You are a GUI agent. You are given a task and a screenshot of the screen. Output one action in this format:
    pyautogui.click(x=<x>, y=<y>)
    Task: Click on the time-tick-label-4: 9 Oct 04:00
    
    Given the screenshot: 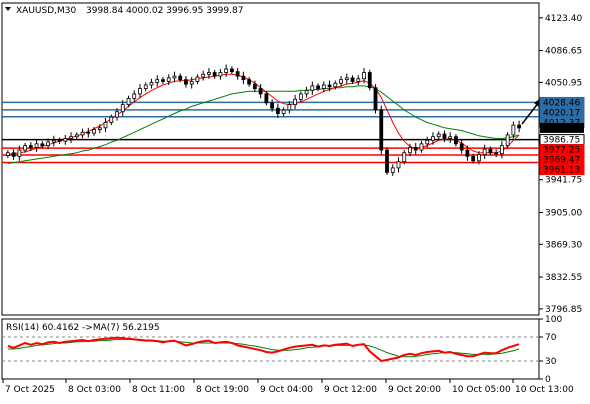 What is the action you would take?
    pyautogui.click(x=286, y=390)
    